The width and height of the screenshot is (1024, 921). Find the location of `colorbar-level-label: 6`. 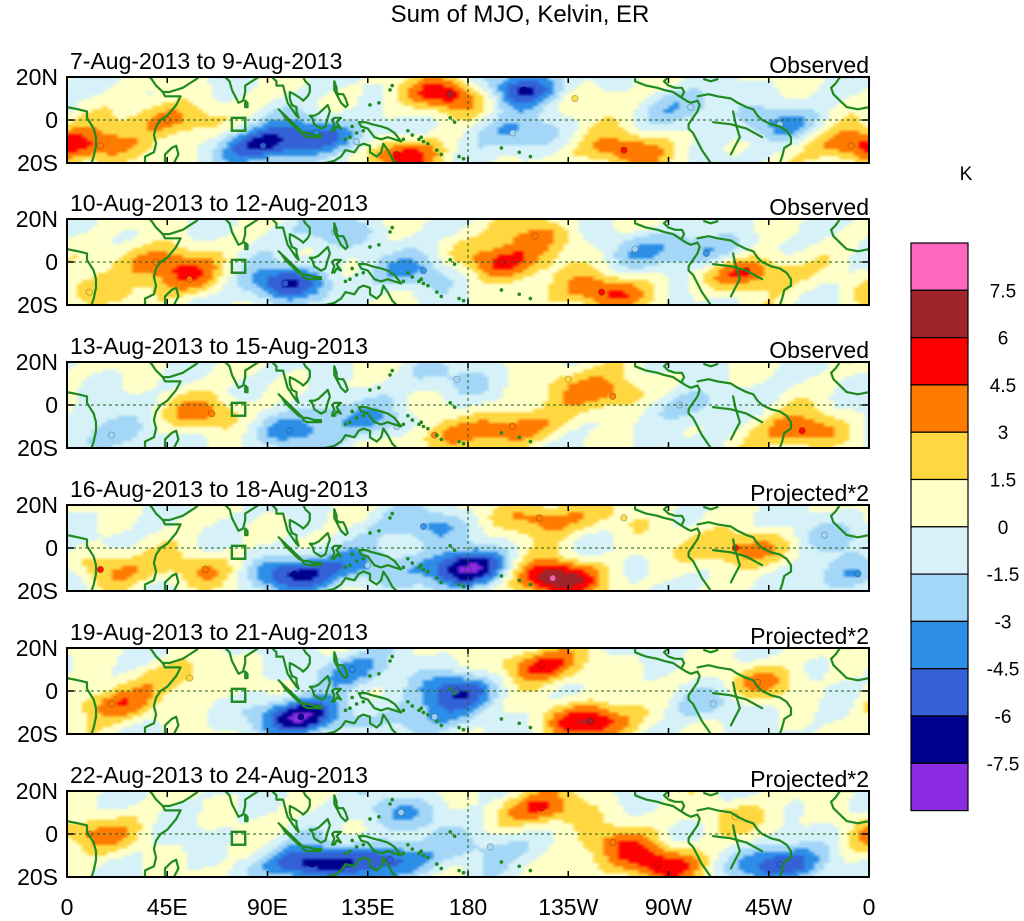

colorbar-level-label: 6 is located at coordinates (1003, 339).